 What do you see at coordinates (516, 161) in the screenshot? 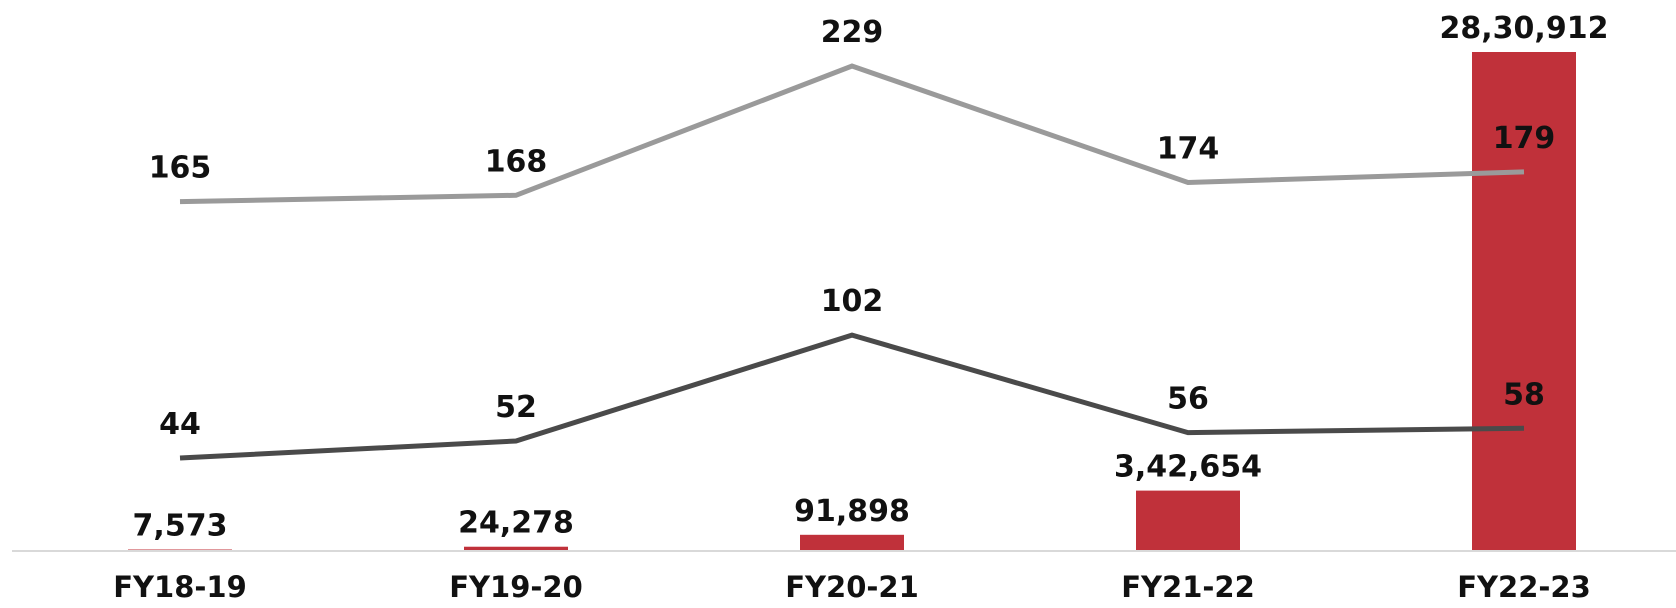
I see `line-1-value-label-FY19-20: 168` at bounding box center [516, 161].